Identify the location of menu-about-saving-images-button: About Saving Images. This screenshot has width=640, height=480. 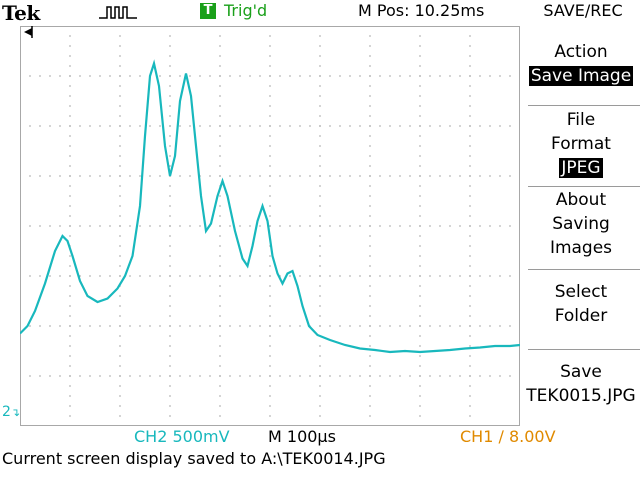
(581, 224).